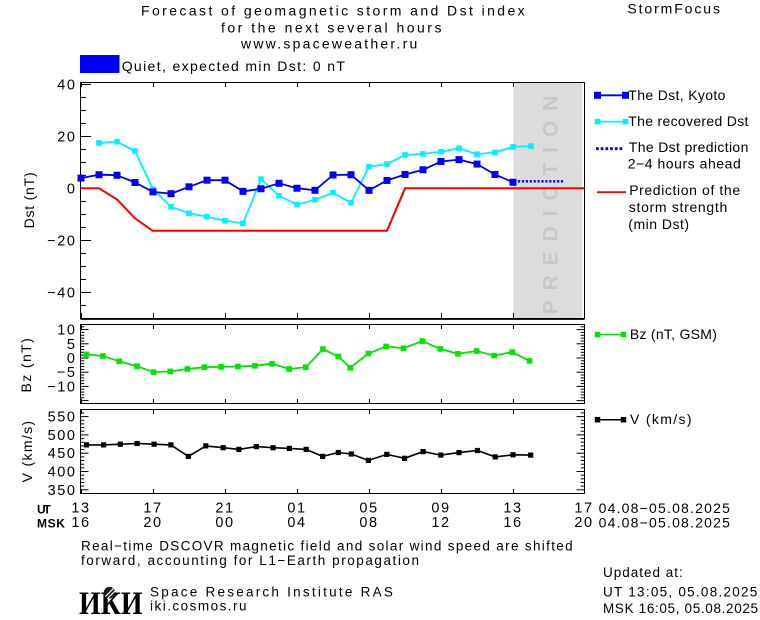  I want to click on svg-text: 400, so click(62, 473).